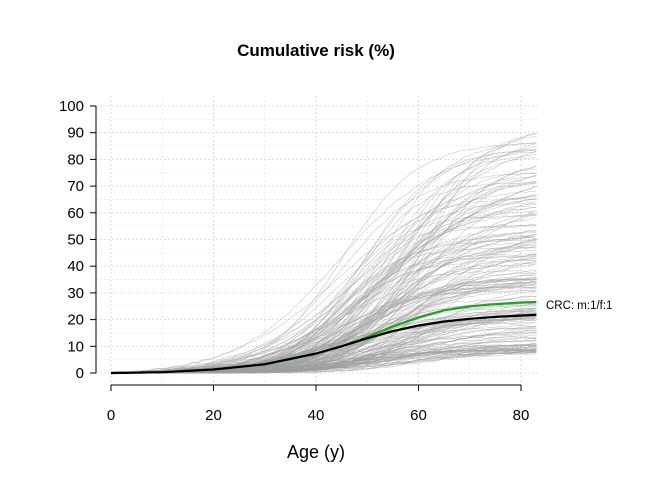 This screenshot has height=480, width=672. What do you see at coordinates (75, 346) in the screenshot?
I see `y-tick-label: 10` at bounding box center [75, 346].